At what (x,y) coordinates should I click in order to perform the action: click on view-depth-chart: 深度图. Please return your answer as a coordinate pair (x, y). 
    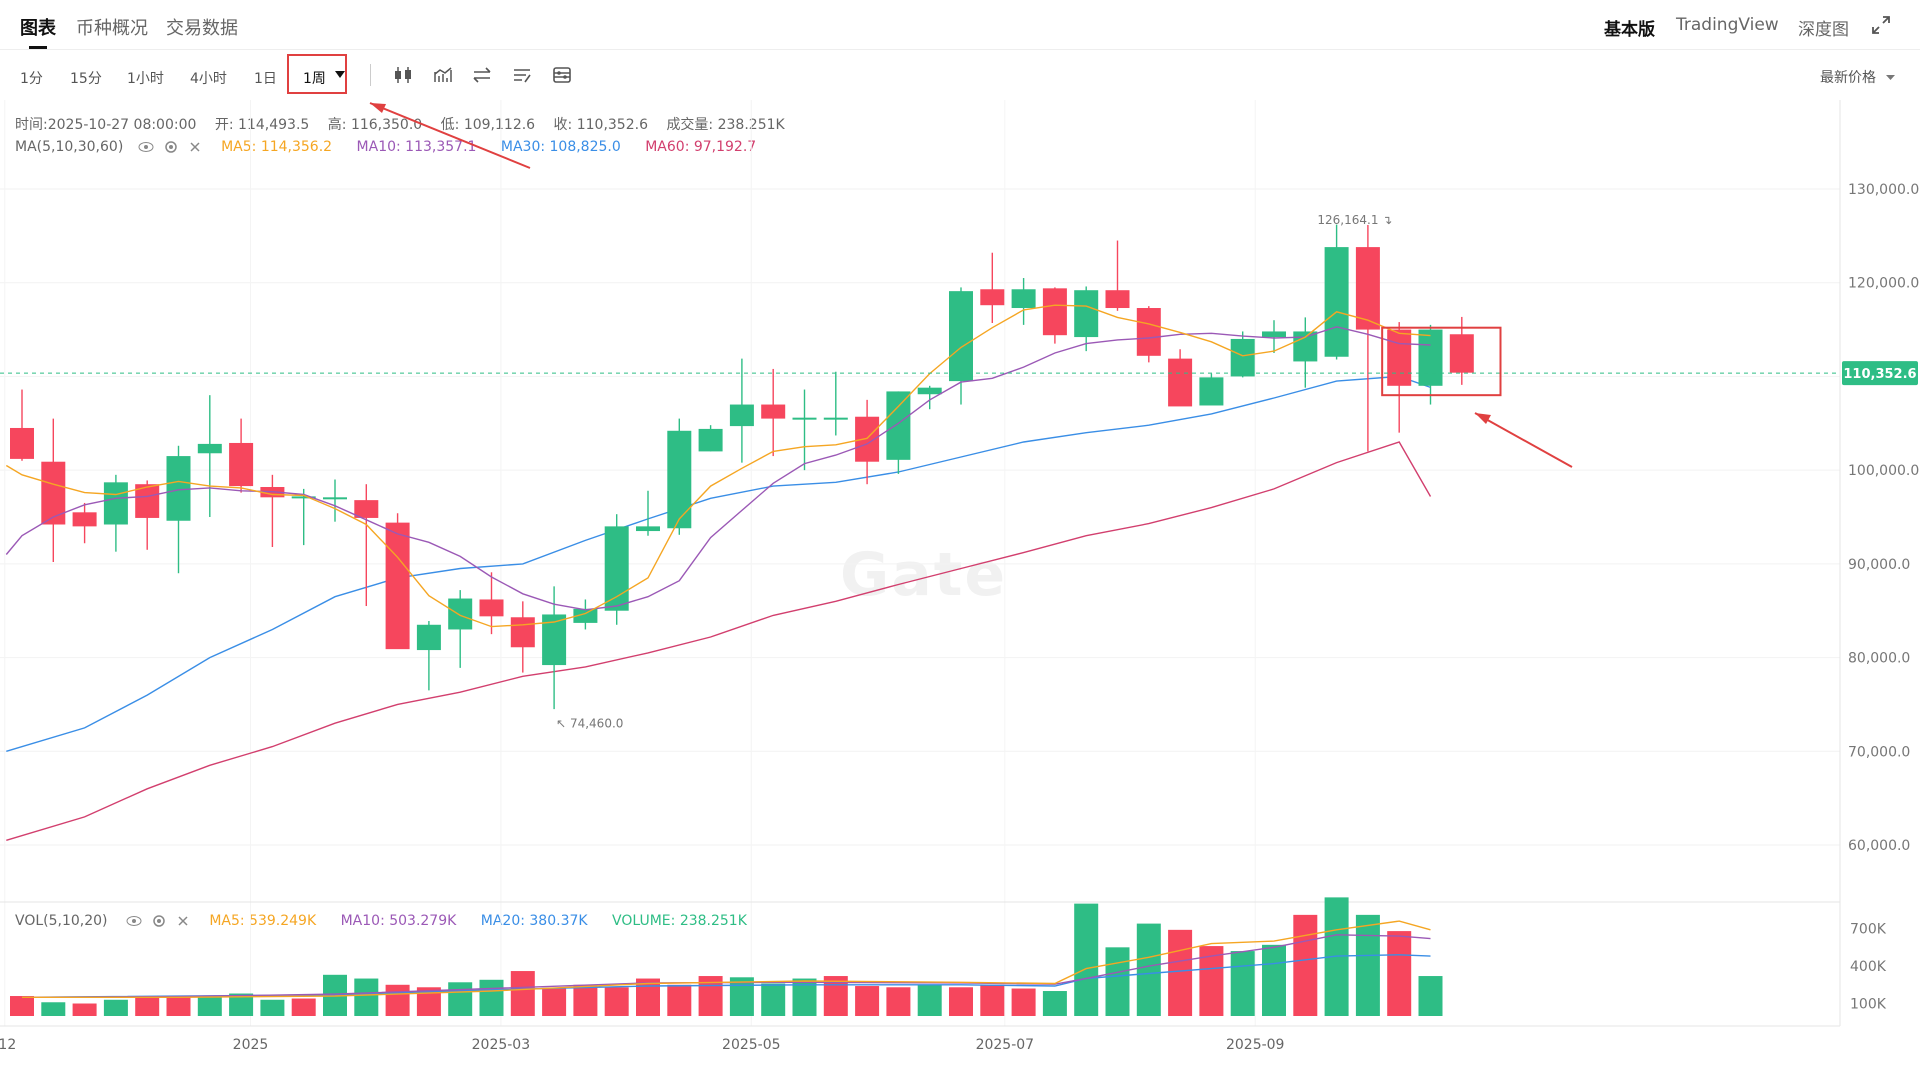
    Looking at the image, I should click on (1823, 30).